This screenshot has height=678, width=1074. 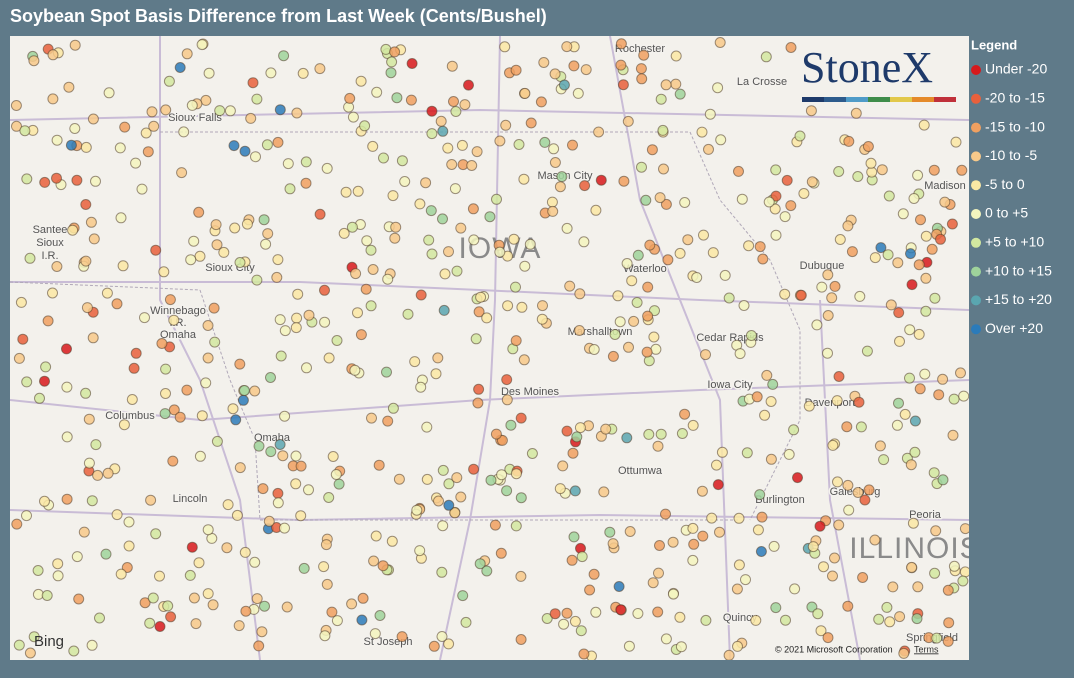 What do you see at coordinates (1016, 69) in the screenshot?
I see `legend-label: Under -20` at bounding box center [1016, 69].